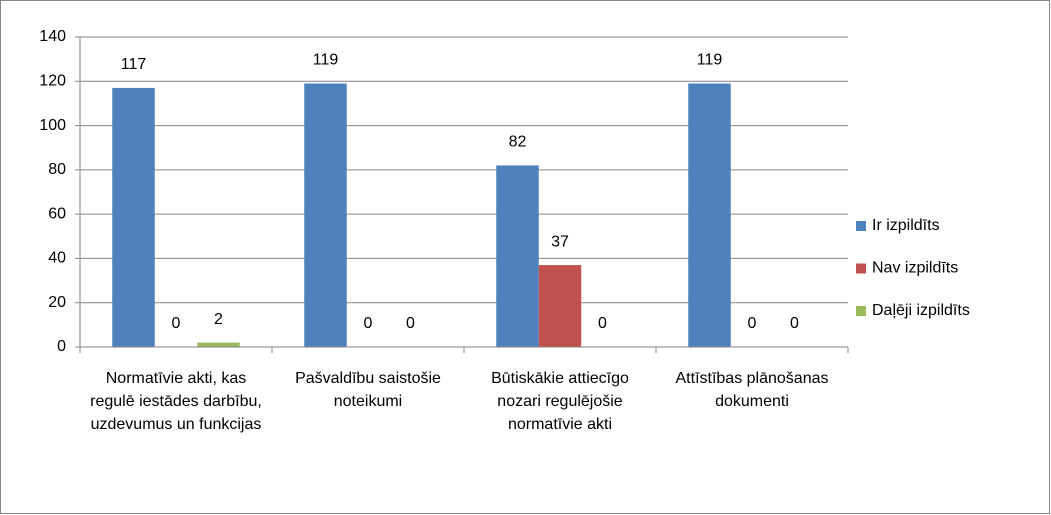  What do you see at coordinates (906, 225) in the screenshot?
I see `legend-label: Ir izpildīts` at bounding box center [906, 225].